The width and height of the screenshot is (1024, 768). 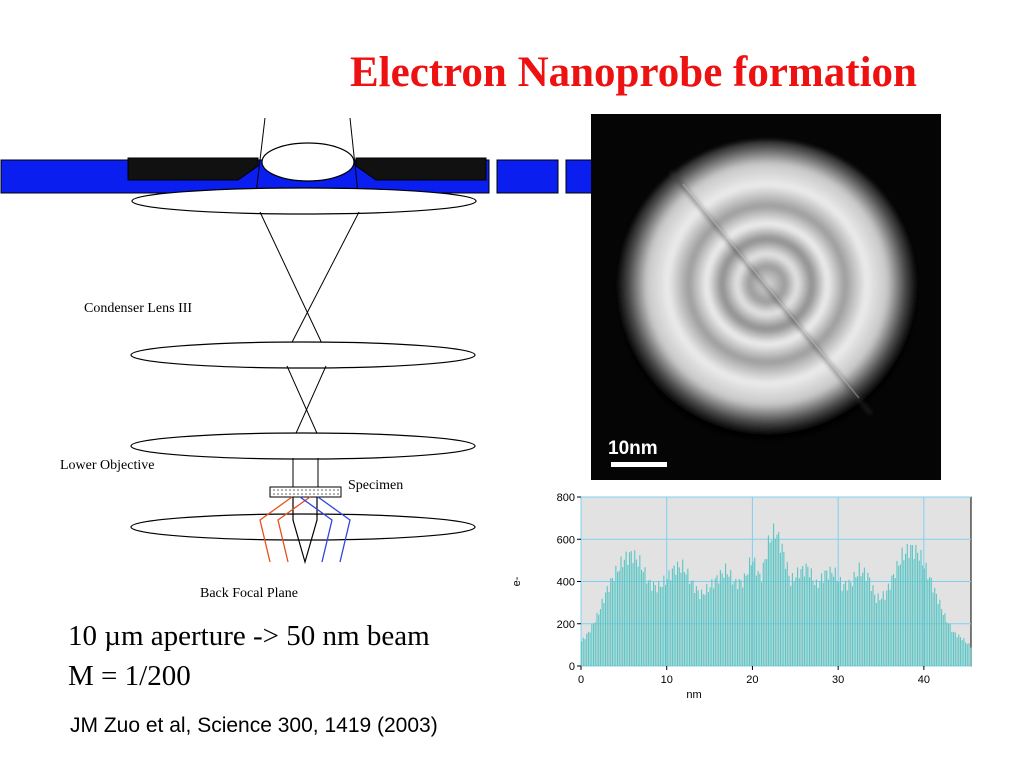 I want to click on intensity-profile-chart: 0 200 400 600 800 0 10 20 30 40 nm e-, so click(x=741, y=596).